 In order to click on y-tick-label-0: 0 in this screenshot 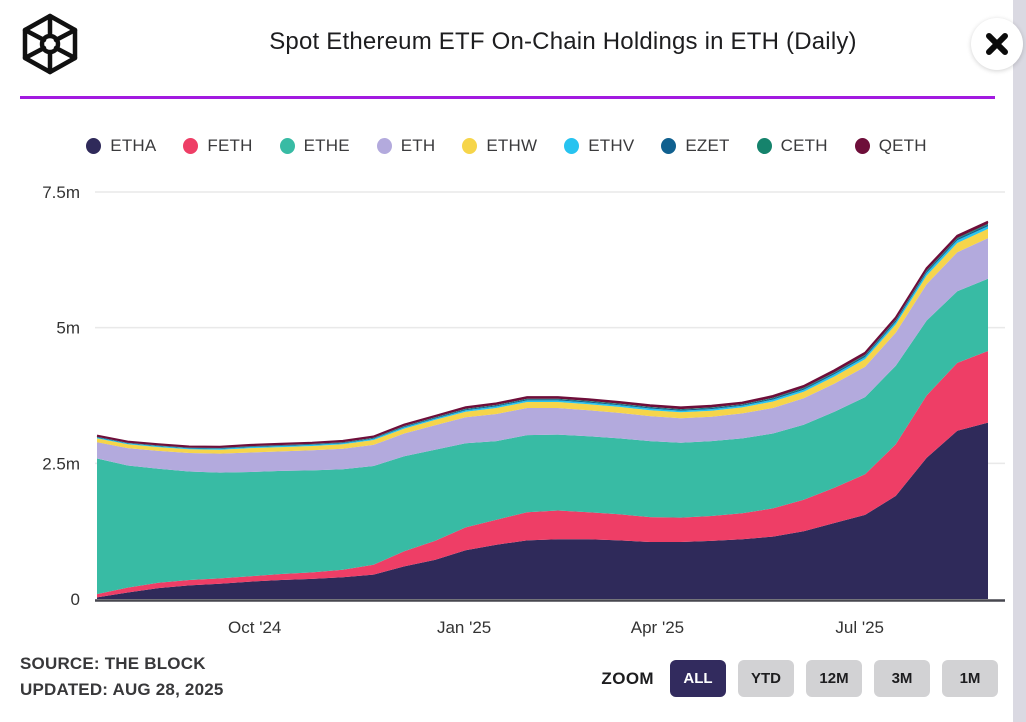, I will do `click(75, 599)`.